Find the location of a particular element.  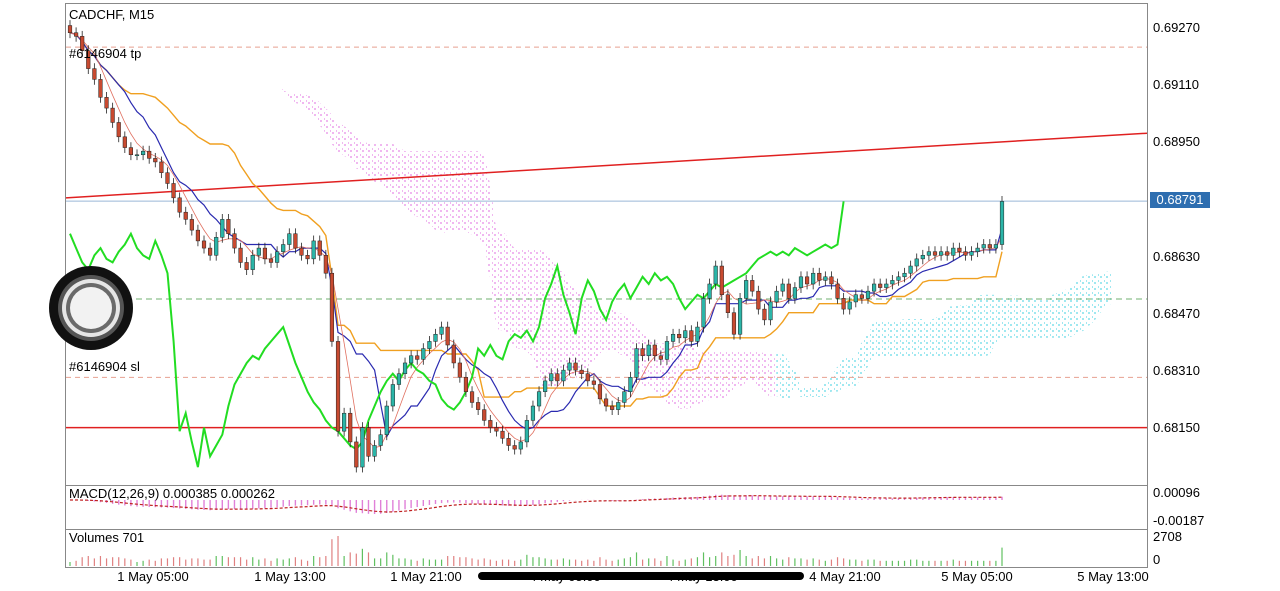

time-label: 1 May 13:00 is located at coordinates (290, 576).